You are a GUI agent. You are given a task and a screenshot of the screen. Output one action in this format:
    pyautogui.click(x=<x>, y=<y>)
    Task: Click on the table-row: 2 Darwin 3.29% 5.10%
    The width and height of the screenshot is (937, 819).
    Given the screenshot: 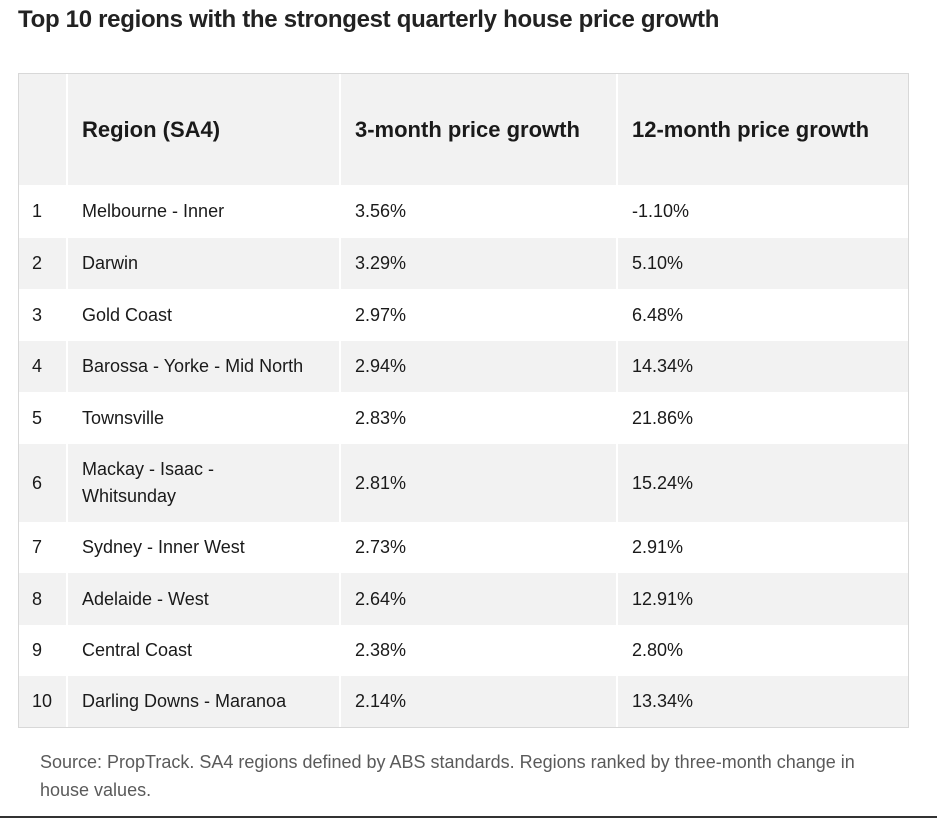 What is the action you would take?
    pyautogui.click(x=463, y=263)
    